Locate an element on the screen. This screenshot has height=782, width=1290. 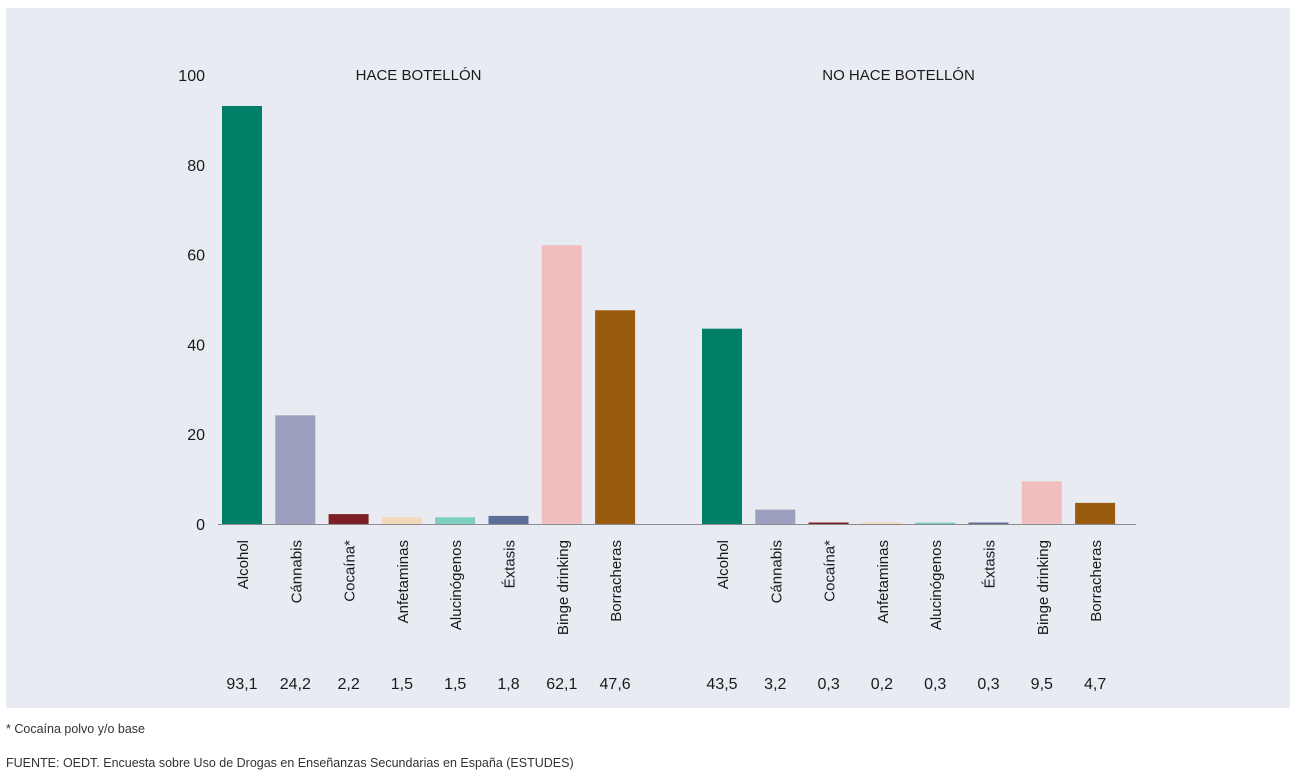
data-label: 47,6 is located at coordinates (615, 684).